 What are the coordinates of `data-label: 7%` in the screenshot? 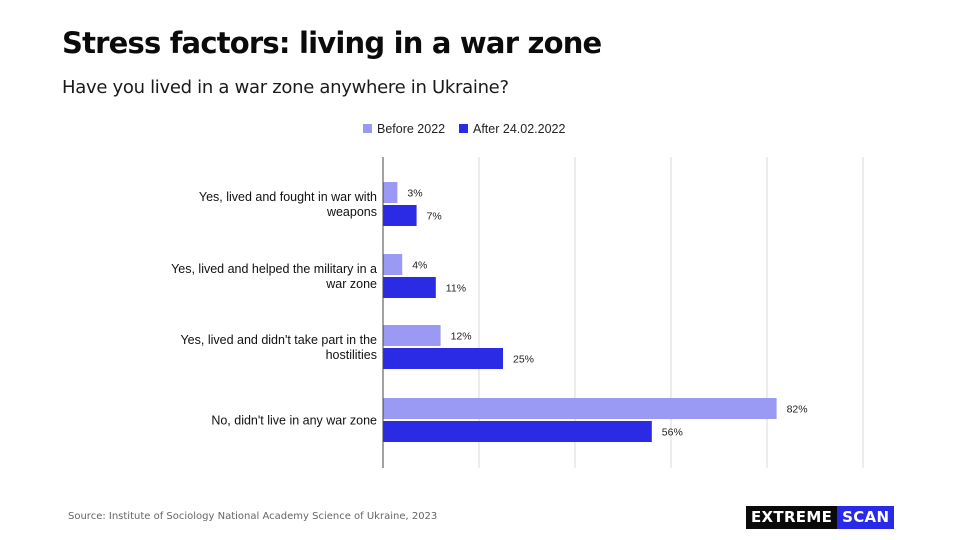 It's located at (434, 217).